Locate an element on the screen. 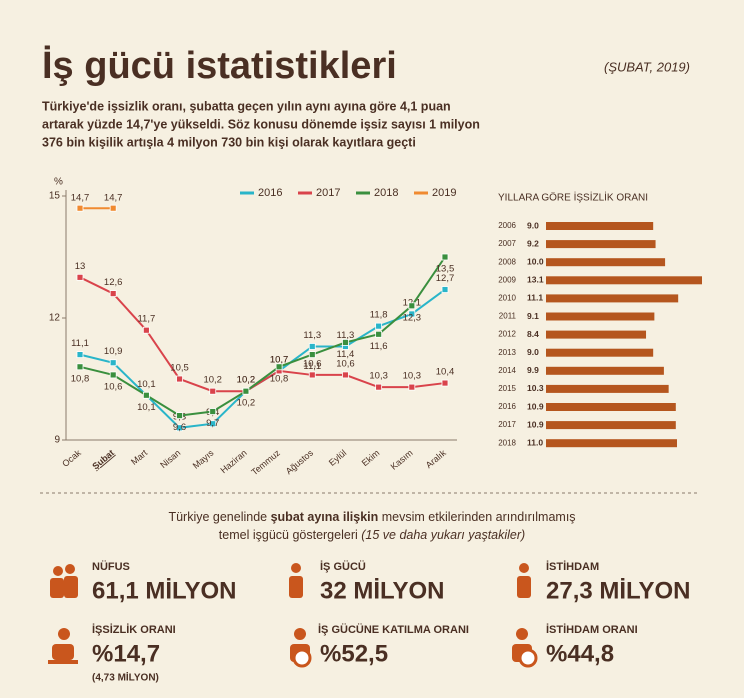 The height and width of the screenshot is (698, 744). category-label: 2010 is located at coordinates (507, 298).